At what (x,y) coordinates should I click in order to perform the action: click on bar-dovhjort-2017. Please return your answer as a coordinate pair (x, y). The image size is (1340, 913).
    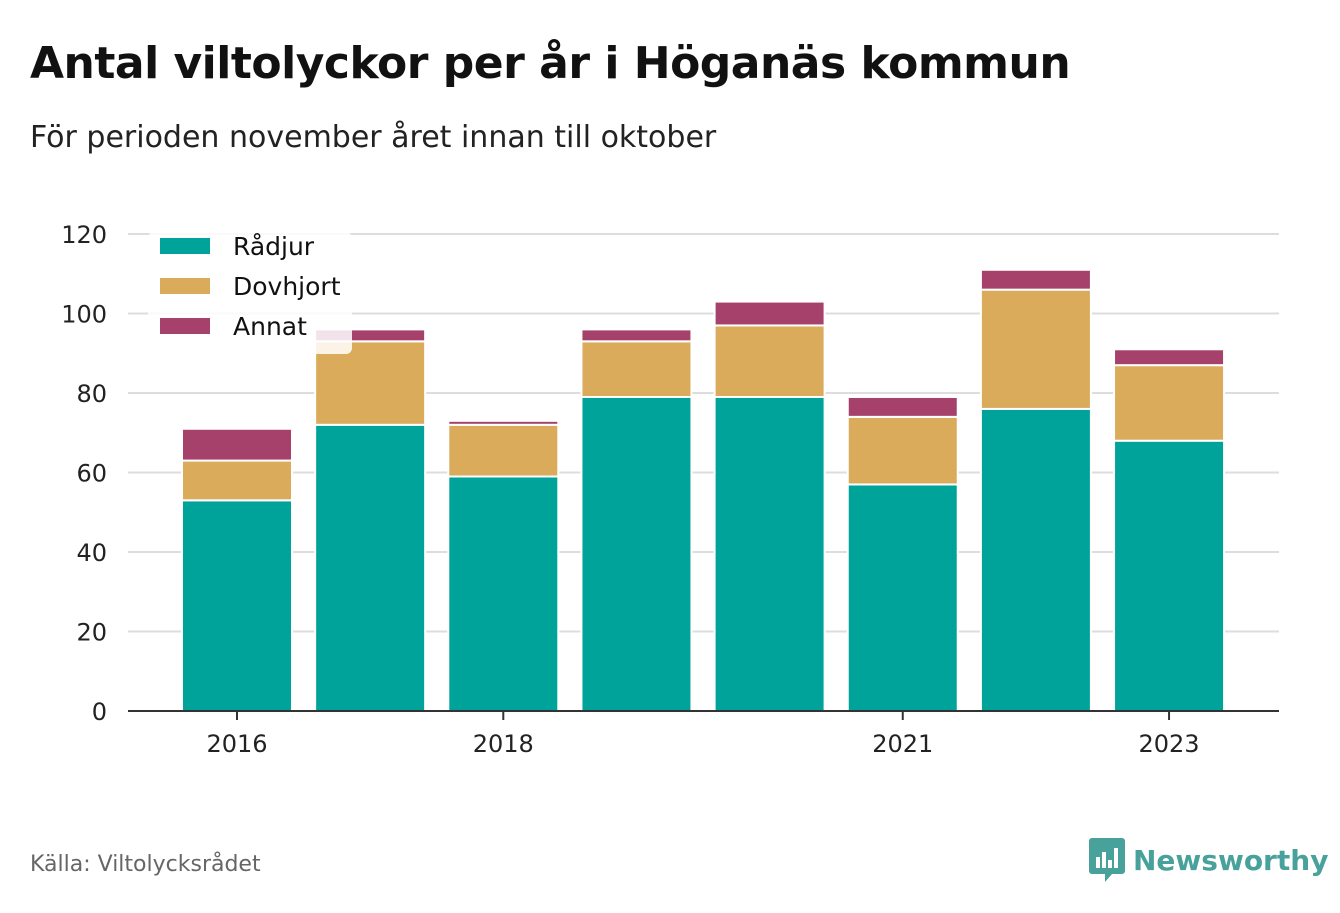
    Looking at the image, I should click on (370, 383).